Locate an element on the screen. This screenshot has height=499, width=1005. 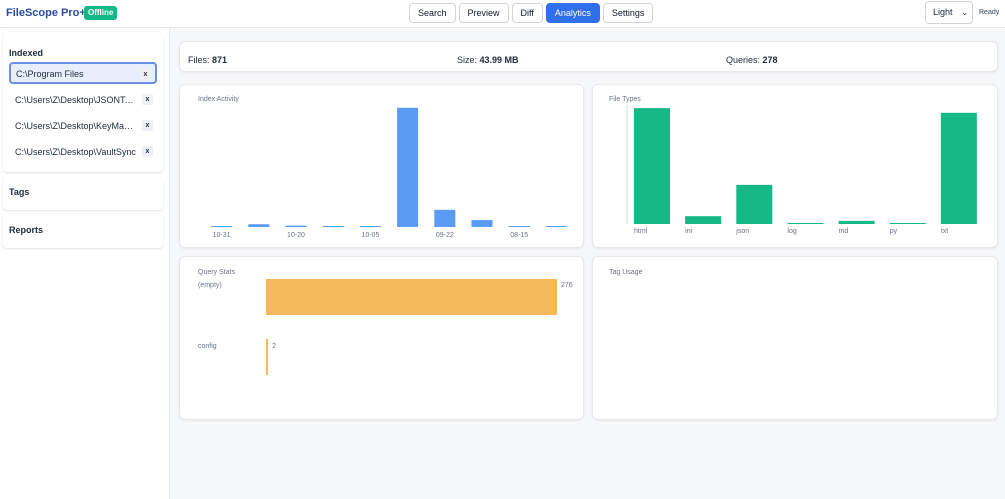
category-label: (empty) is located at coordinates (210, 285).